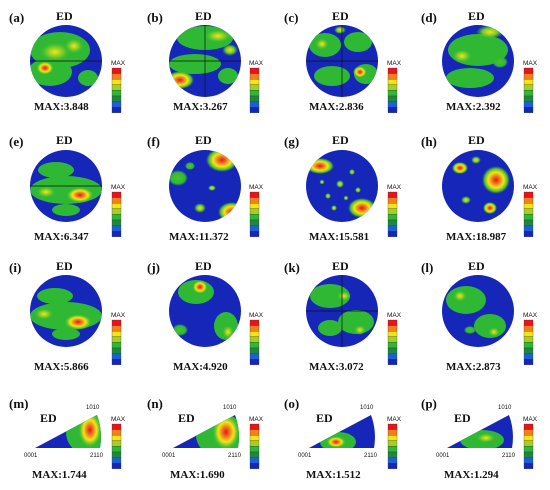  I want to click on panel-p: (p) ED 1010 0001 2110 MAX:1.294, so click(468, 438).